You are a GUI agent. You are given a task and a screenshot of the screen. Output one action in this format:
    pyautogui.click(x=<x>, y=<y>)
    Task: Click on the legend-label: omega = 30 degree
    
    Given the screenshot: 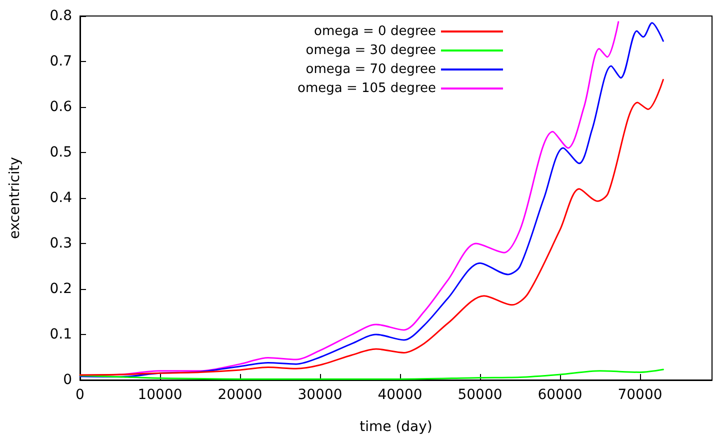 What is the action you would take?
    pyautogui.click(x=371, y=50)
    